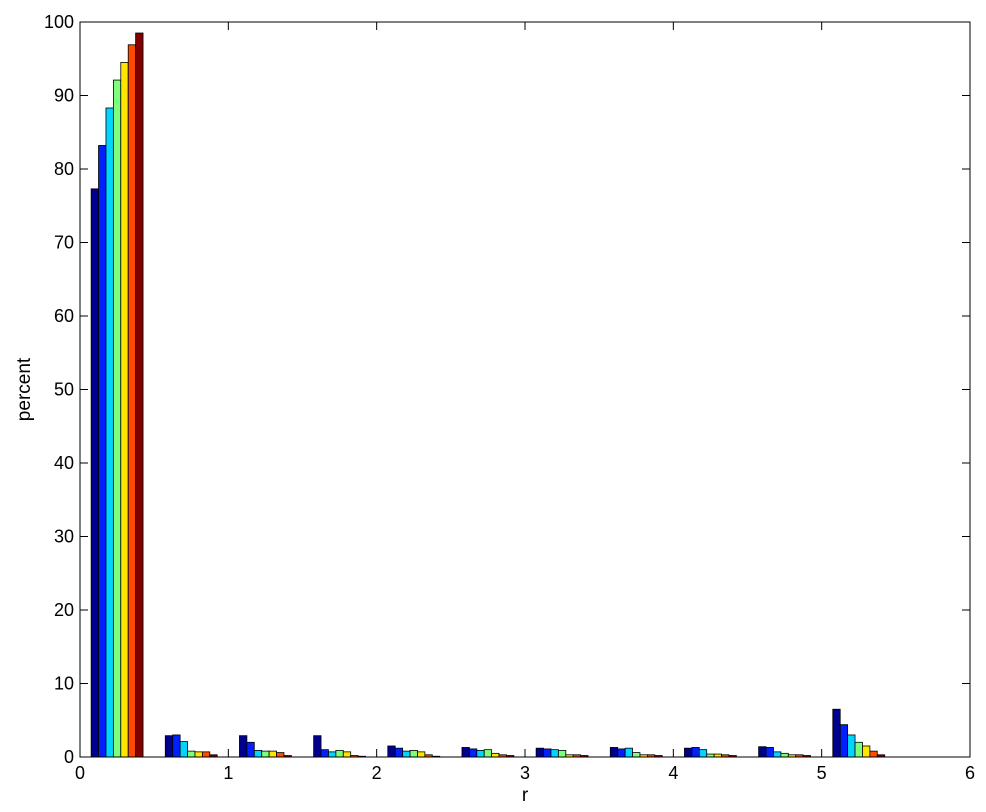 The image size is (986, 812). I want to click on y-tick-label-50: 50, so click(64, 390).